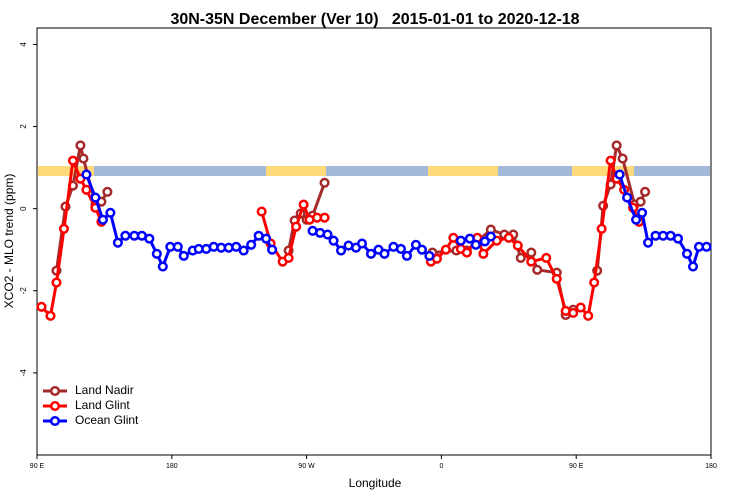 The width and height of the screenshot is (750, 500). I want to click on y-tick-label: -2, so click(23, 291).